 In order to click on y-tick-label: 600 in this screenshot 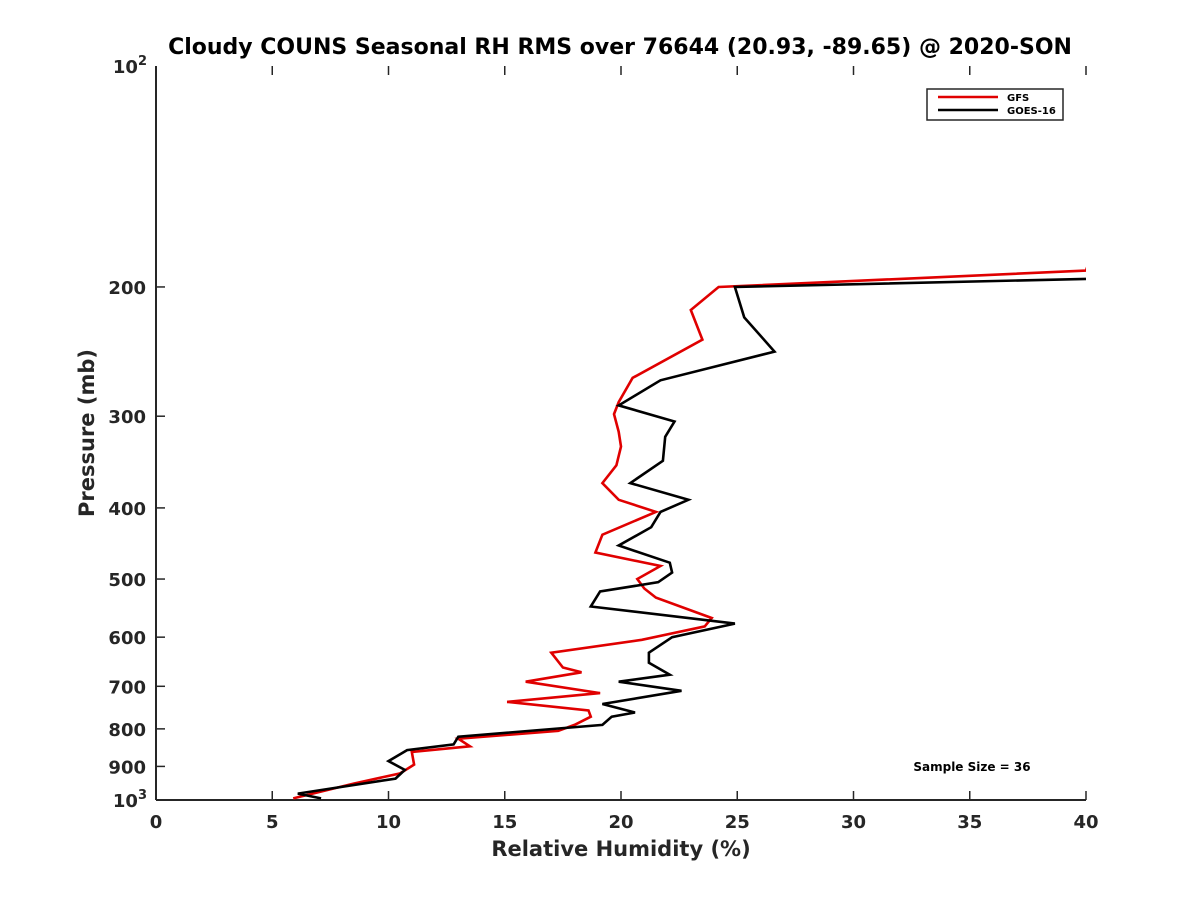, I will do `click(127, 638)`.